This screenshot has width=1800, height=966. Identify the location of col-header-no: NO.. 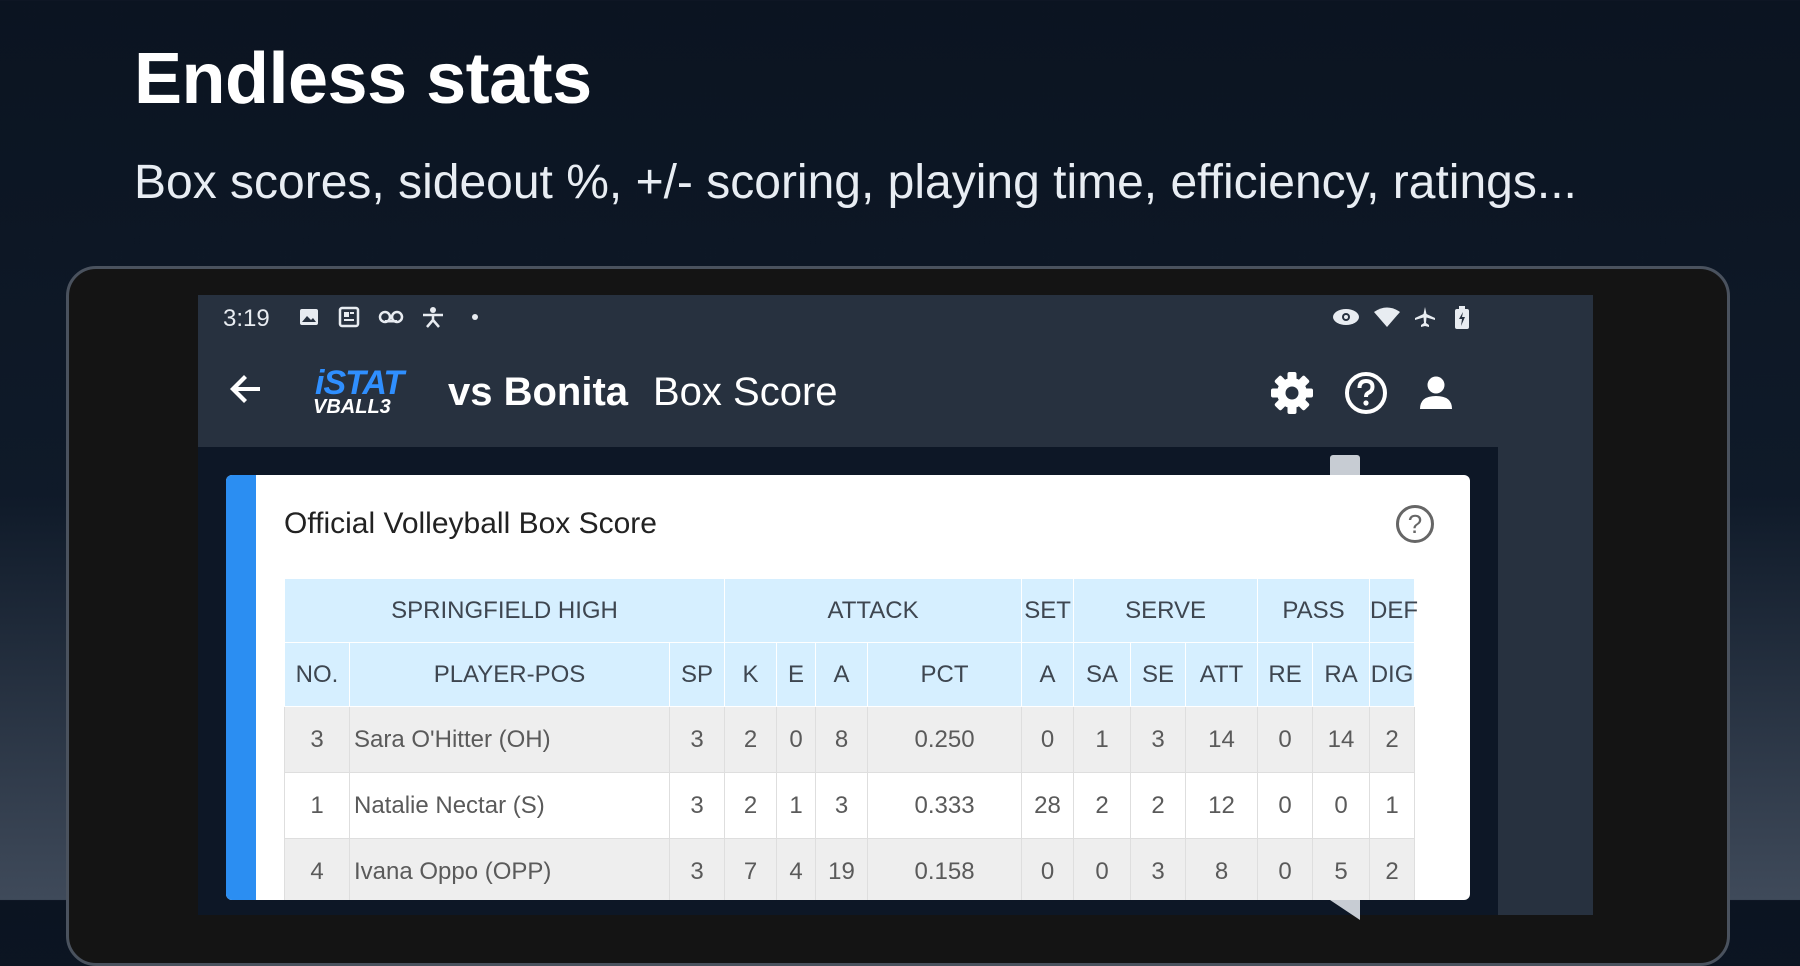
(317, 674).